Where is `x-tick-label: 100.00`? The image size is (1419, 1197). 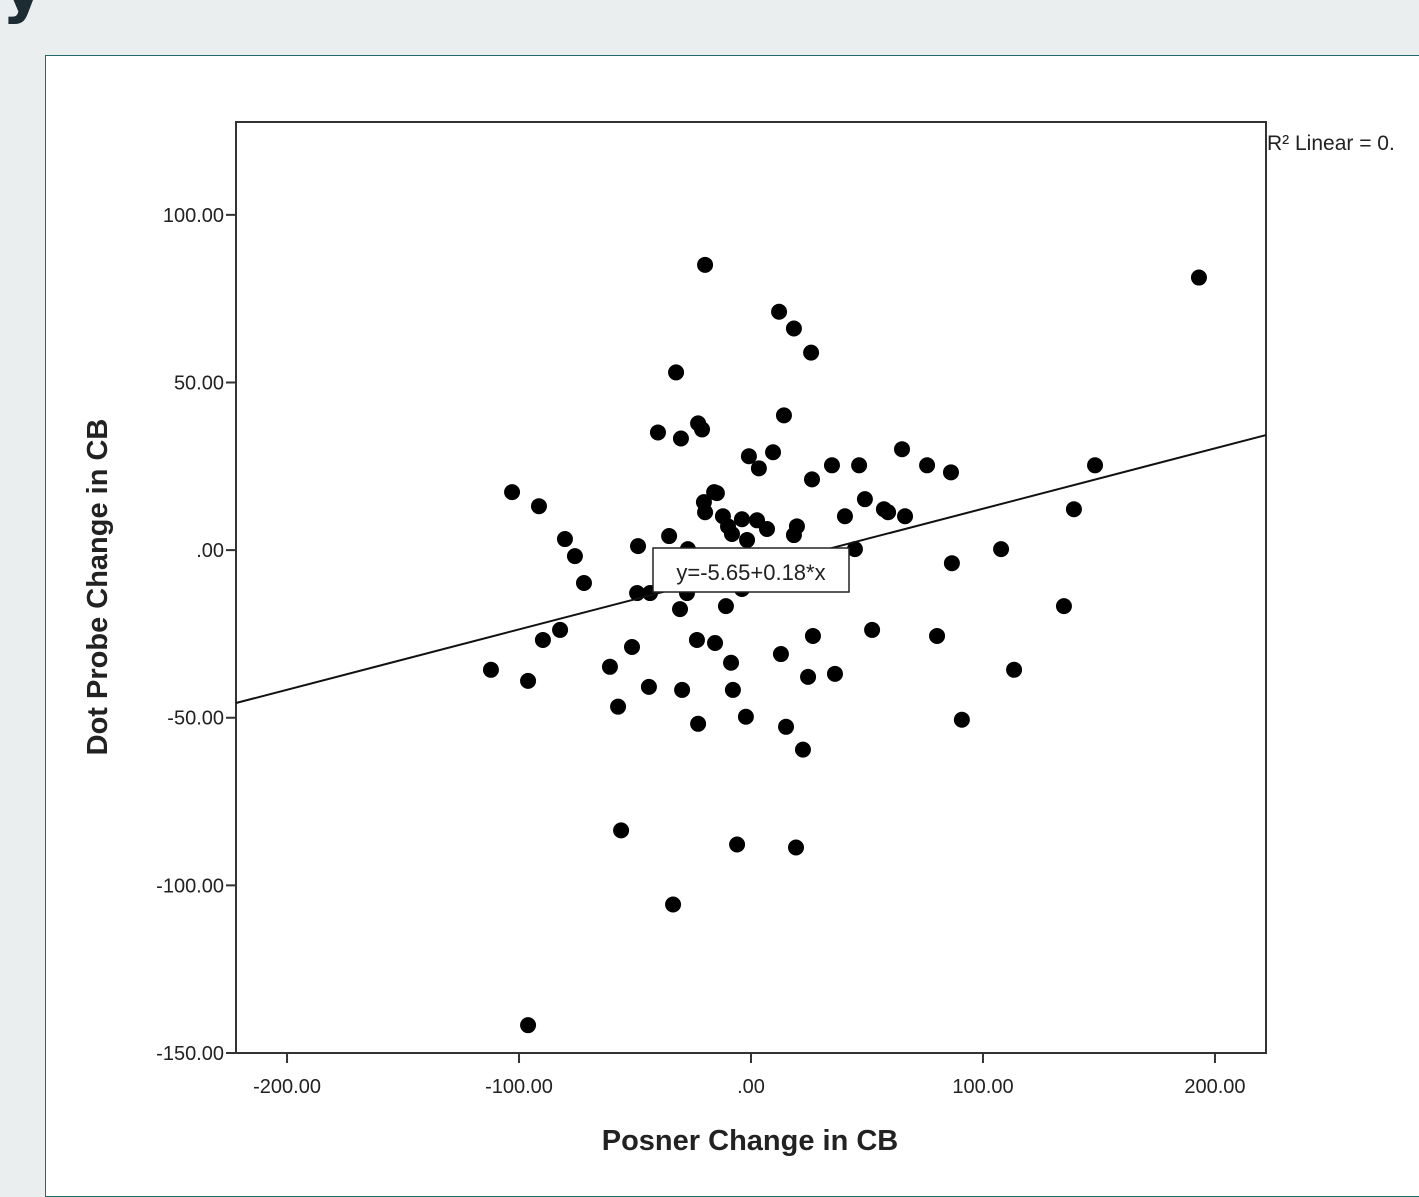 x-tick-label: 100.00 is located at coordinates (982, 1087).